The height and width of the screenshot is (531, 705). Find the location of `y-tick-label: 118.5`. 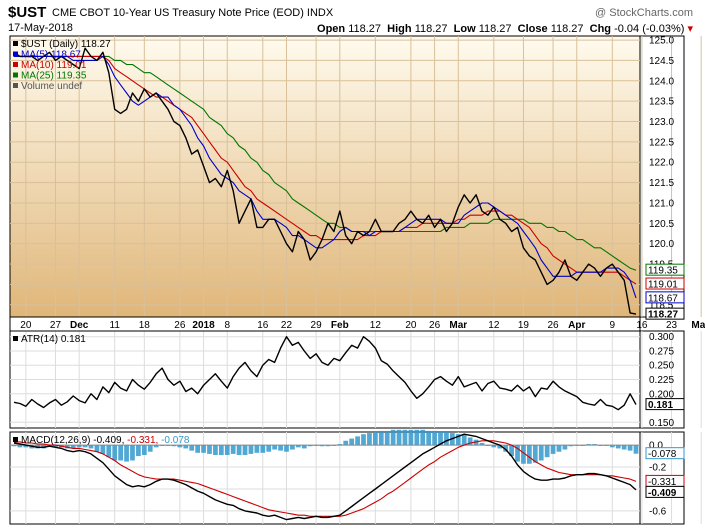

y-tick-label: 118.5 is located at coordinates (661, 305).